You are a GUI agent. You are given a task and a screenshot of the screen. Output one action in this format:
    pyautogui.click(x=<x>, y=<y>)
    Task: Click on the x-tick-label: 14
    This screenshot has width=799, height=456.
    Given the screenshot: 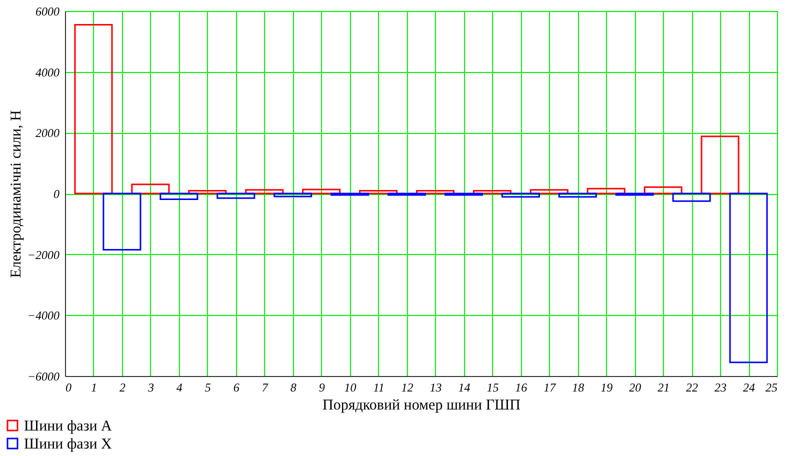 What is the action you would take?
    pyautogui.click(x=464, y=387)
    